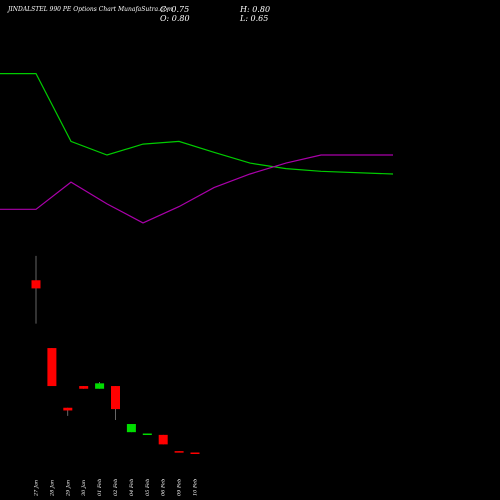 The image size is (500, 500). I want to click on candle-02-feb, so click(115, 403).